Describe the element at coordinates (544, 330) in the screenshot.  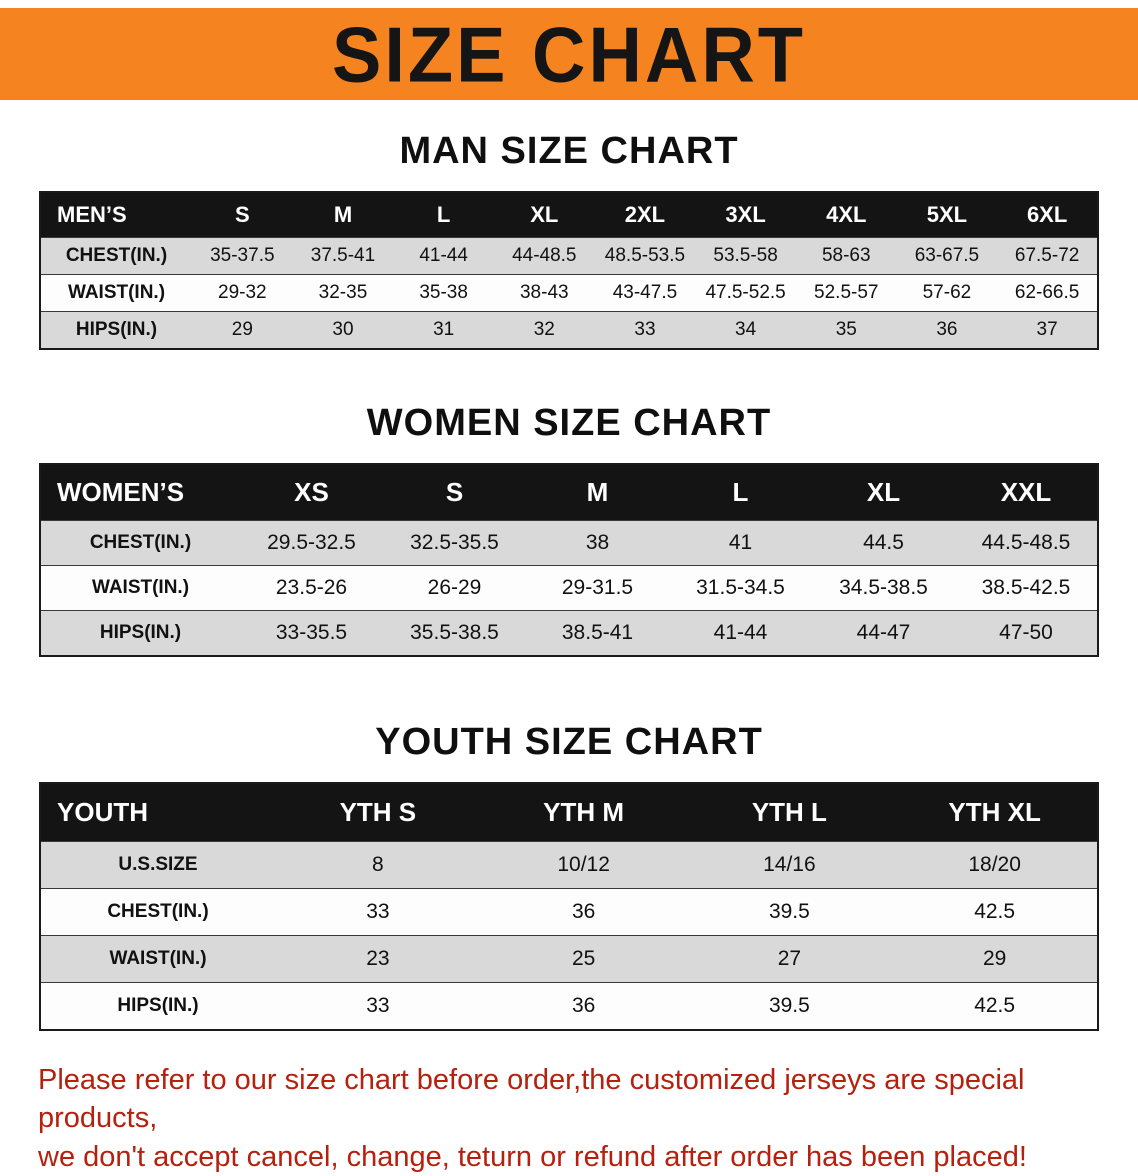
I see `value-cell: 32` at that location.